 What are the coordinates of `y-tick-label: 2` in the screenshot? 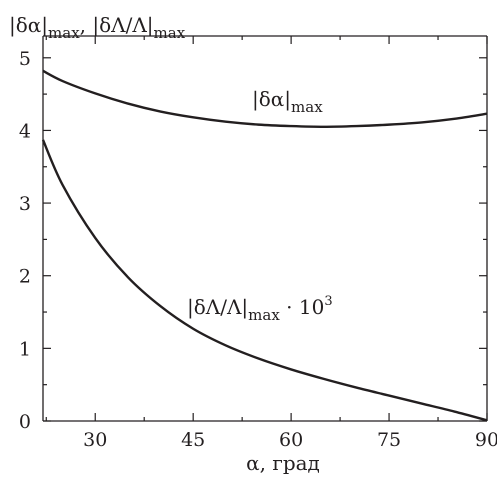 It's located at (25, 277).